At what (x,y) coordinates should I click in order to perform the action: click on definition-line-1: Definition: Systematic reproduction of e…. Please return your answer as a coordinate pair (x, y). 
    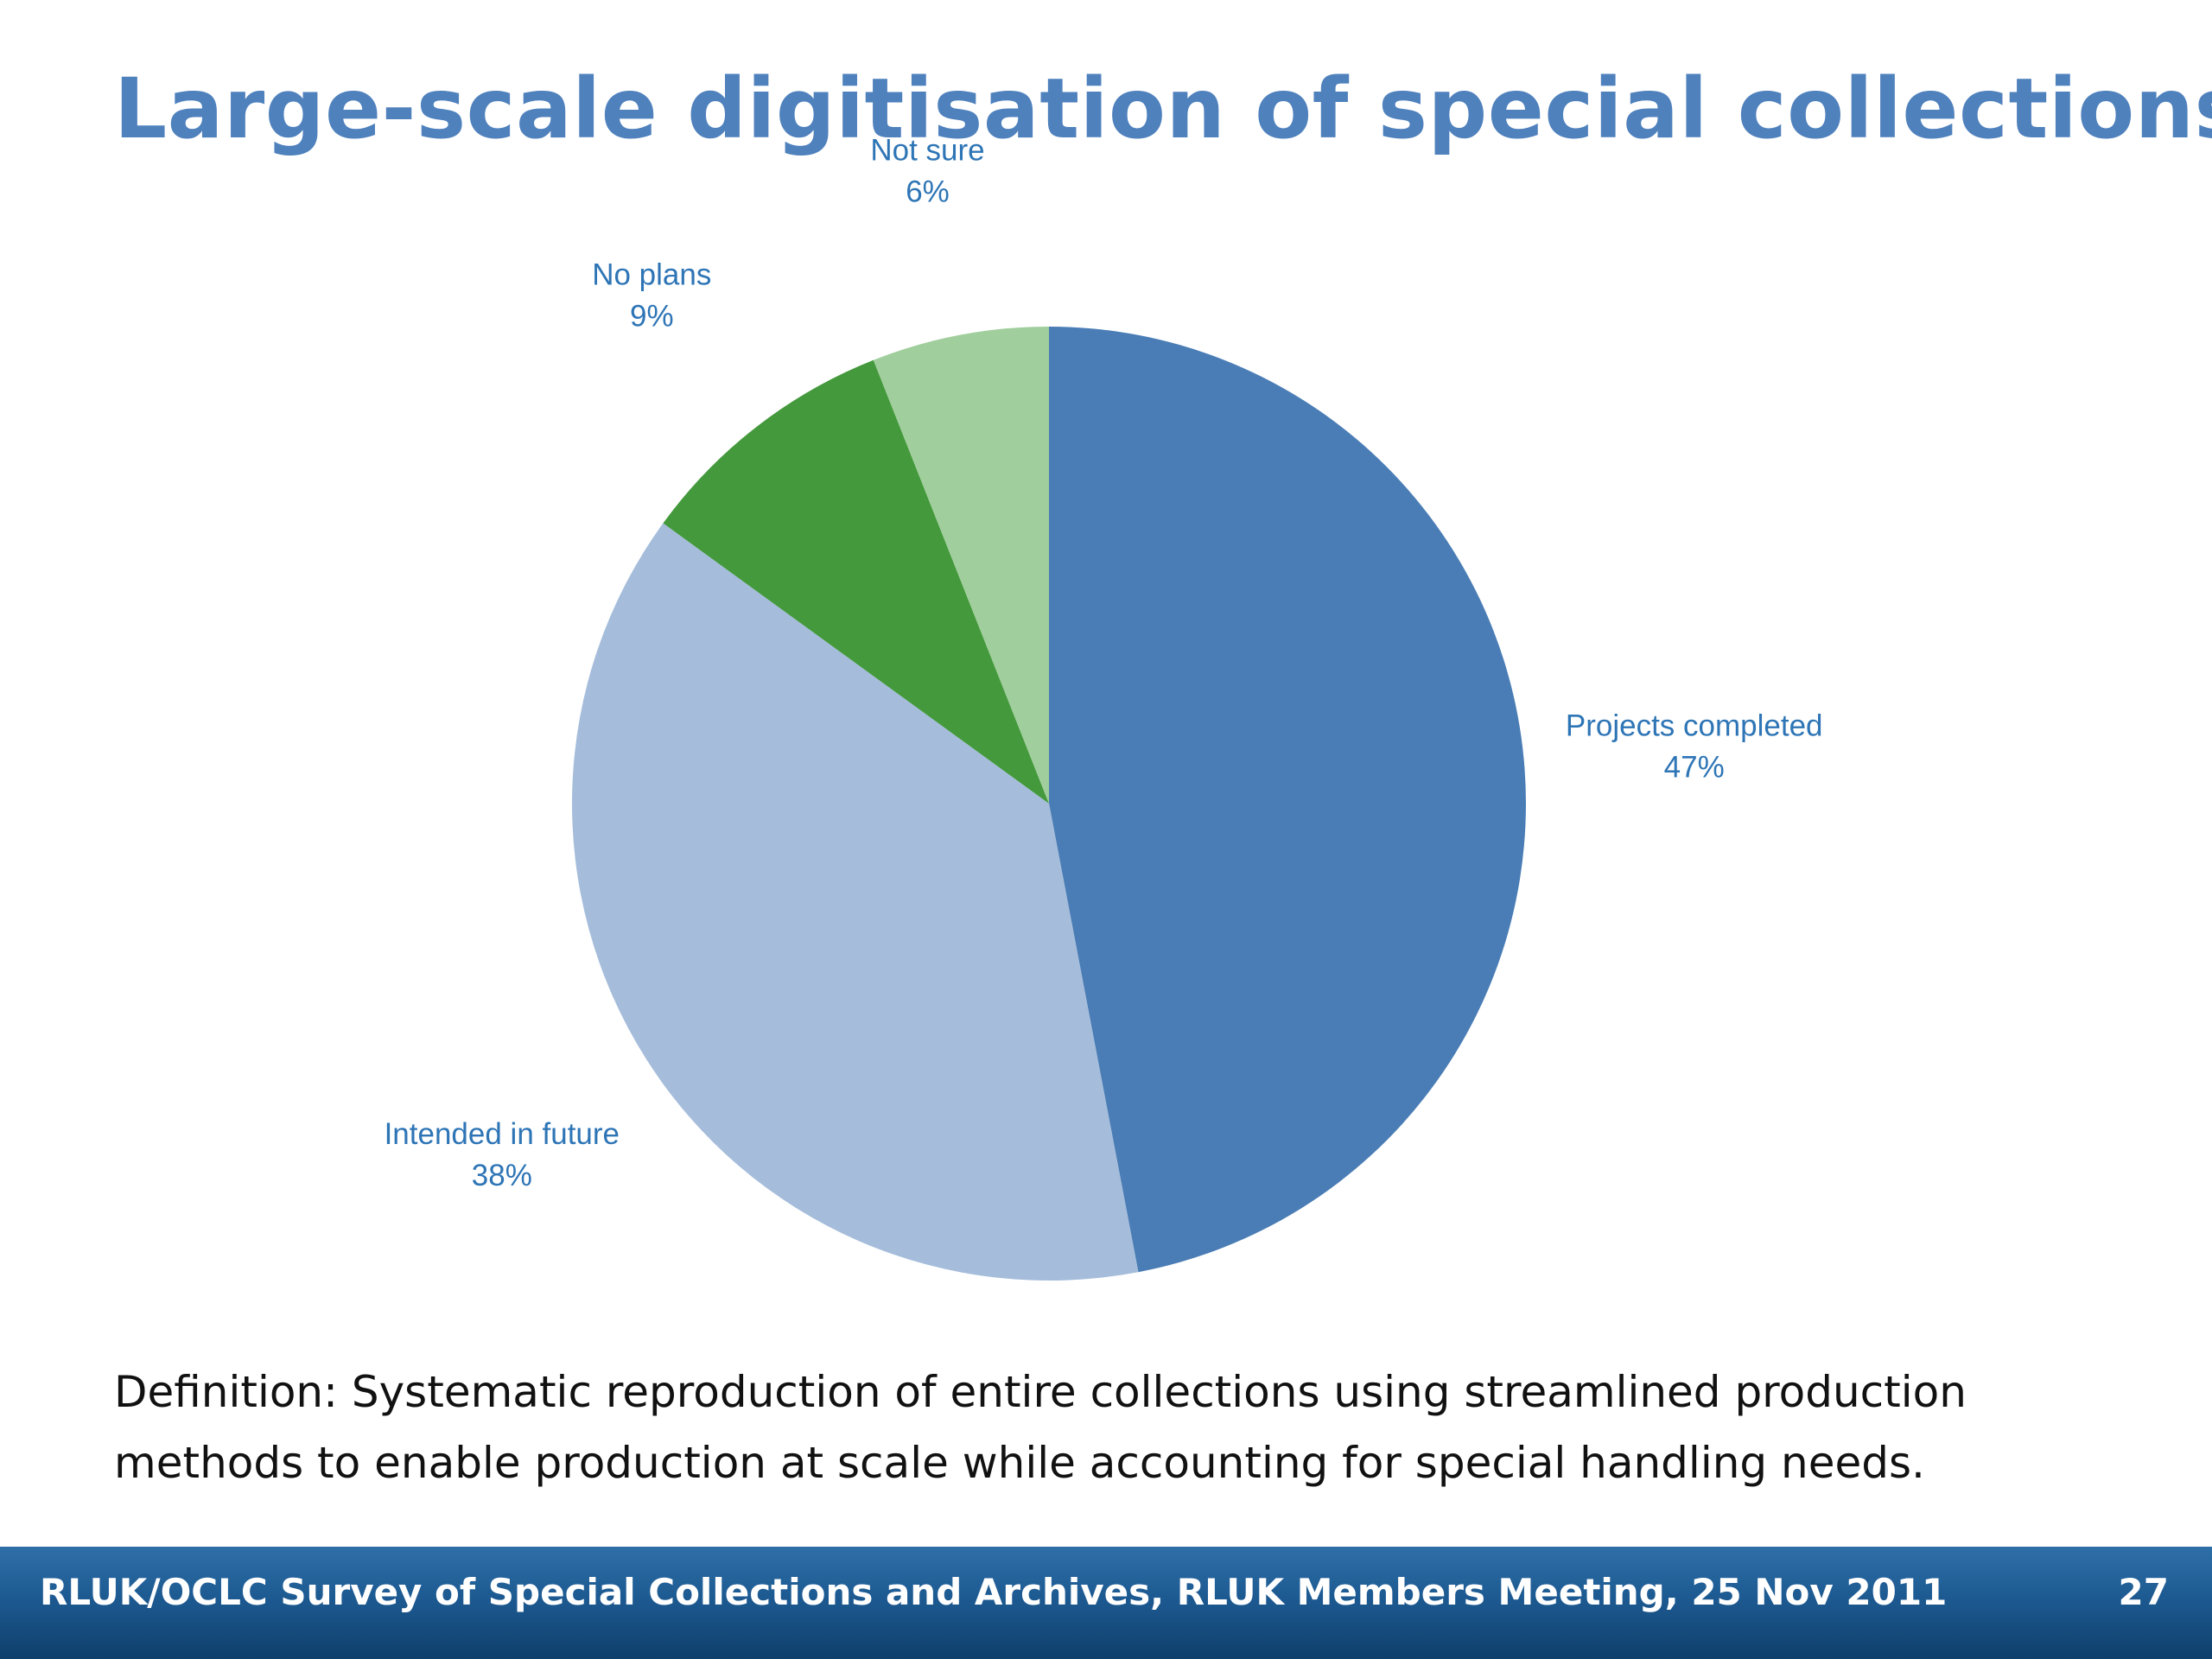
    Looking at the image, I should click on (1040, 1392).